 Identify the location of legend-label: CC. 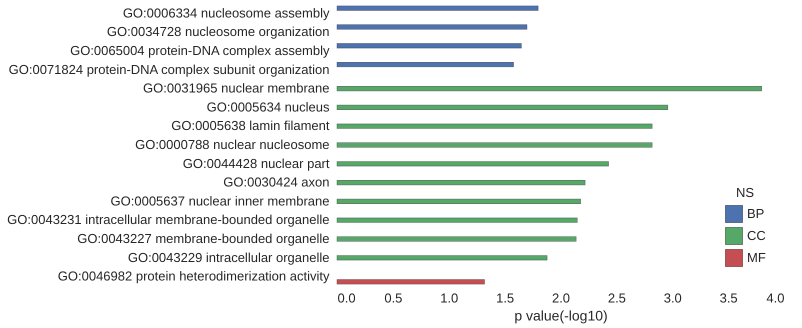
(756, 235).